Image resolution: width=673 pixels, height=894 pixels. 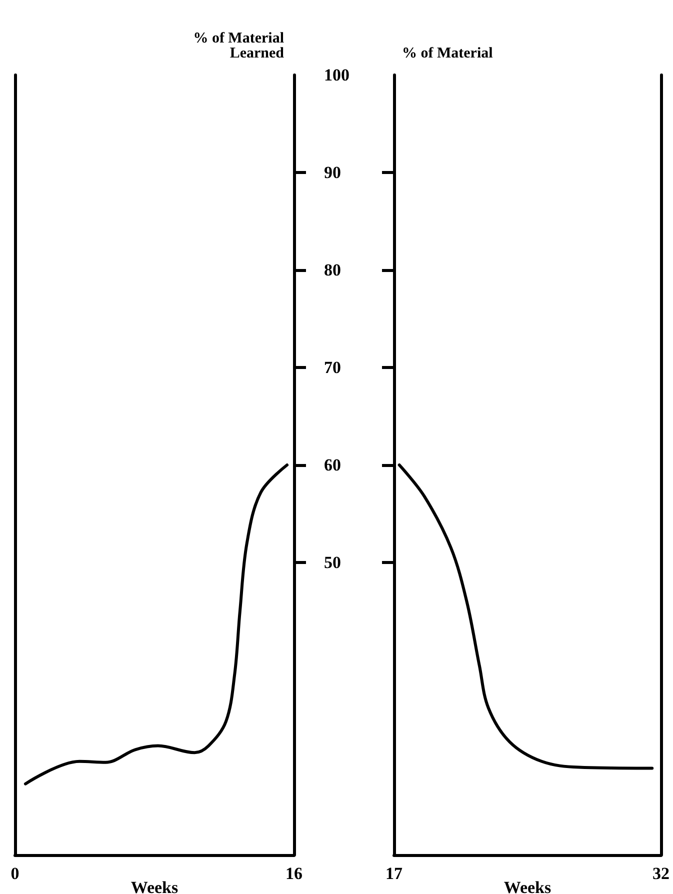 What do you see at coordinates (332, 465) in the screenshot?
I see `y-tick-label: 60` at bounding box center [332, 465].